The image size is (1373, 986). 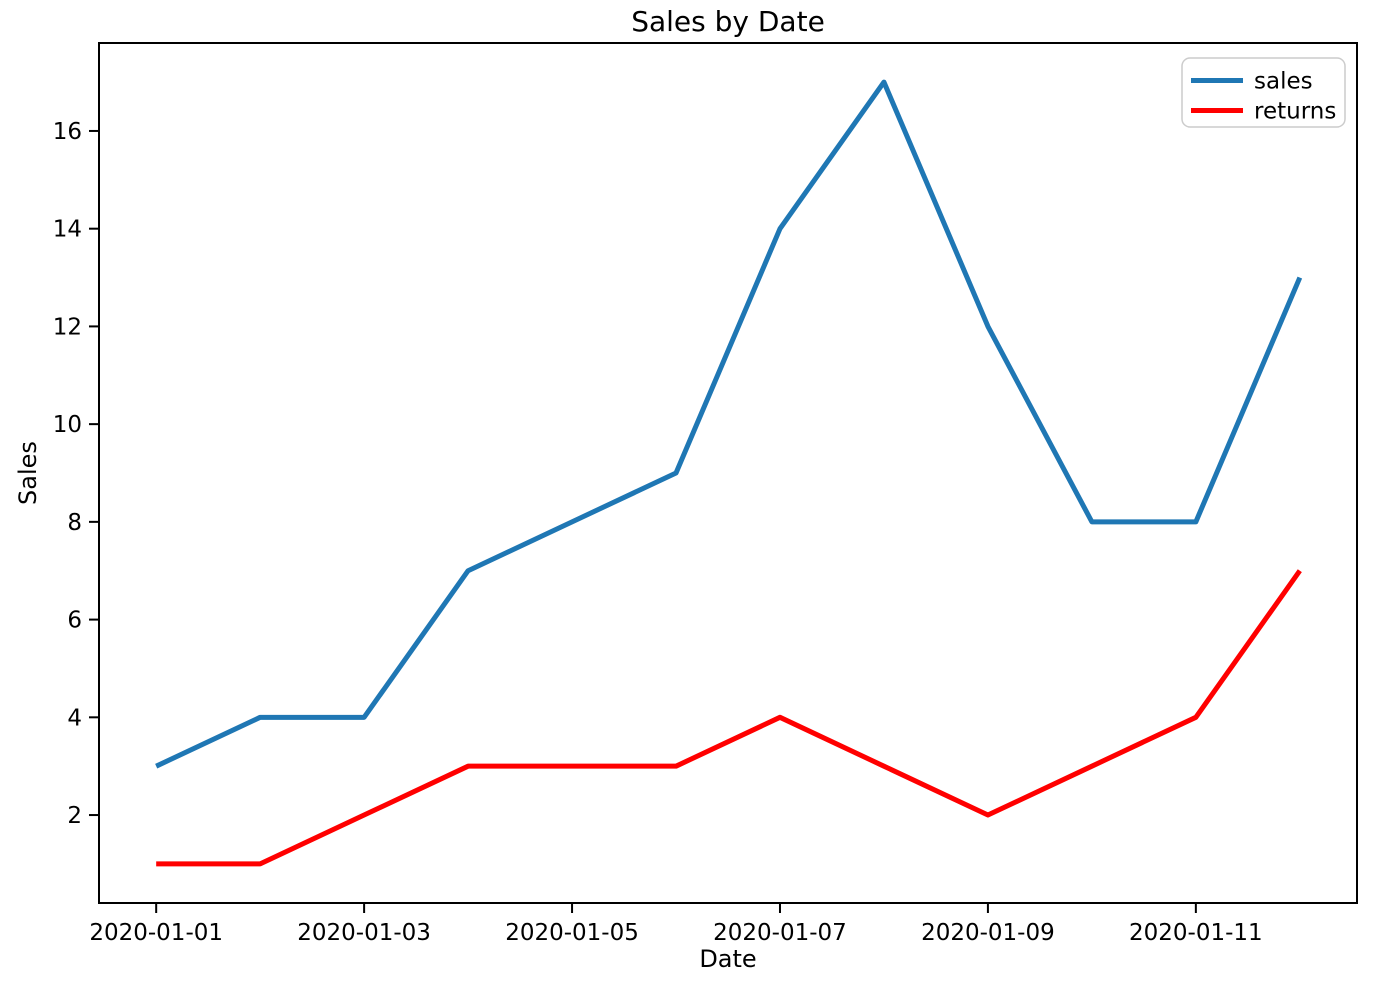 What do you see at coordinates (780, 933) in the screenshot?
I see `x-tick-label: 2020-01-07` at bounding box center [780, 933].